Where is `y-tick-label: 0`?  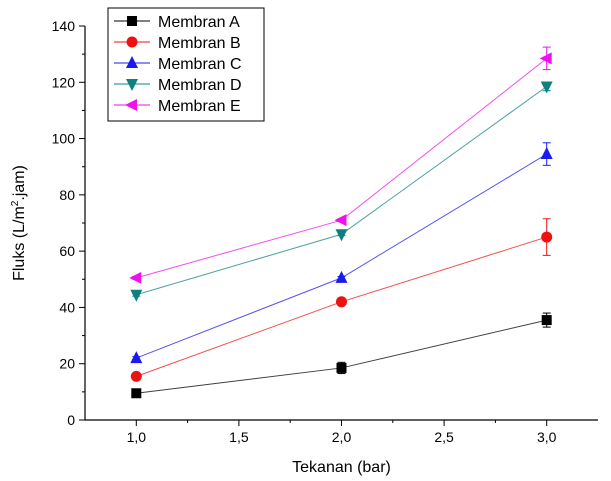
y-tick-label: 0 is located at coordinates (71, 420).